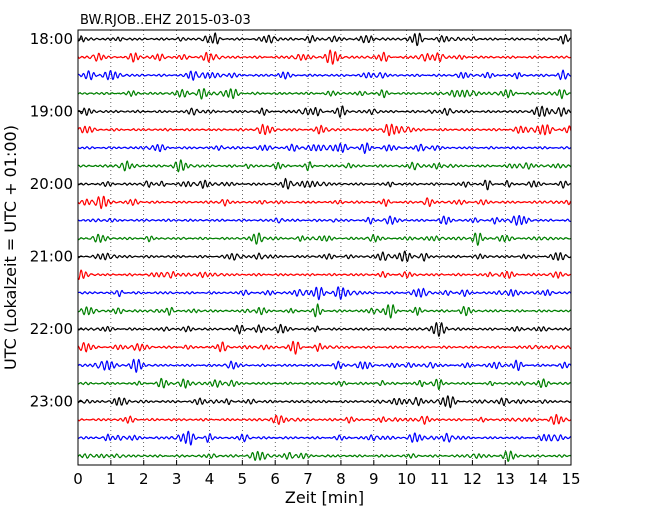 The height and width of the screenshot is (520, 650). I want to click on x-axis-label: Zeit [min], so click(324, 497).